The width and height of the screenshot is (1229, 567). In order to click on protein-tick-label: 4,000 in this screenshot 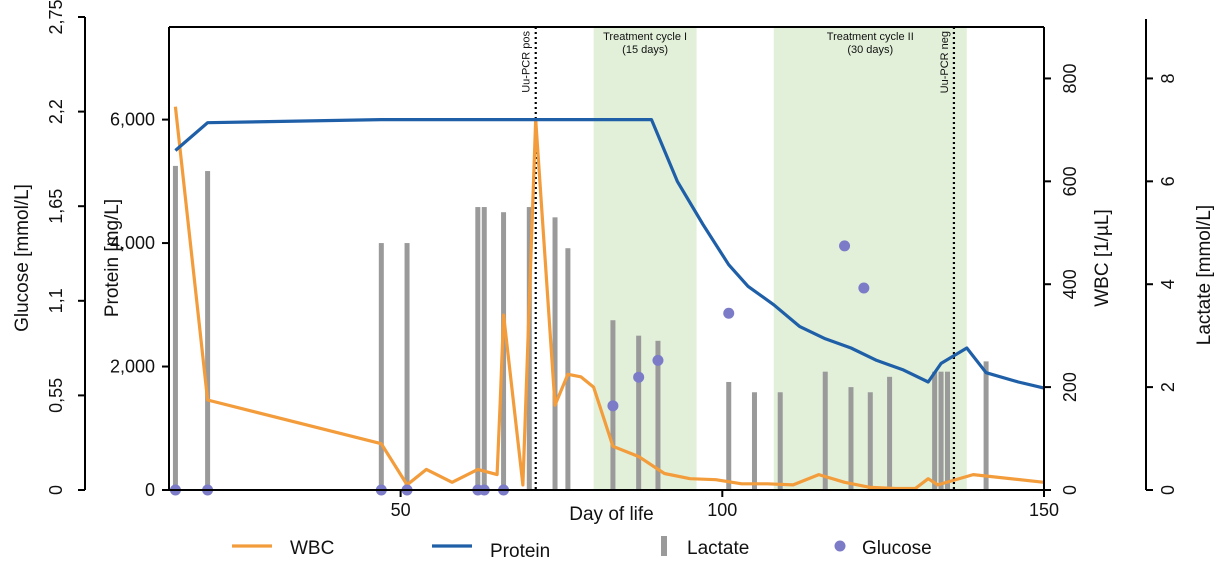, I will do `click(132, 243)`.